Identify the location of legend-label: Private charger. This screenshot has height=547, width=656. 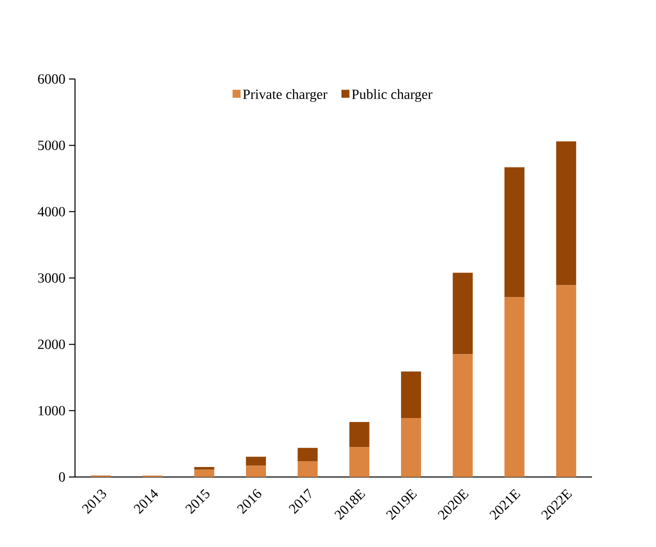
(285, 95).